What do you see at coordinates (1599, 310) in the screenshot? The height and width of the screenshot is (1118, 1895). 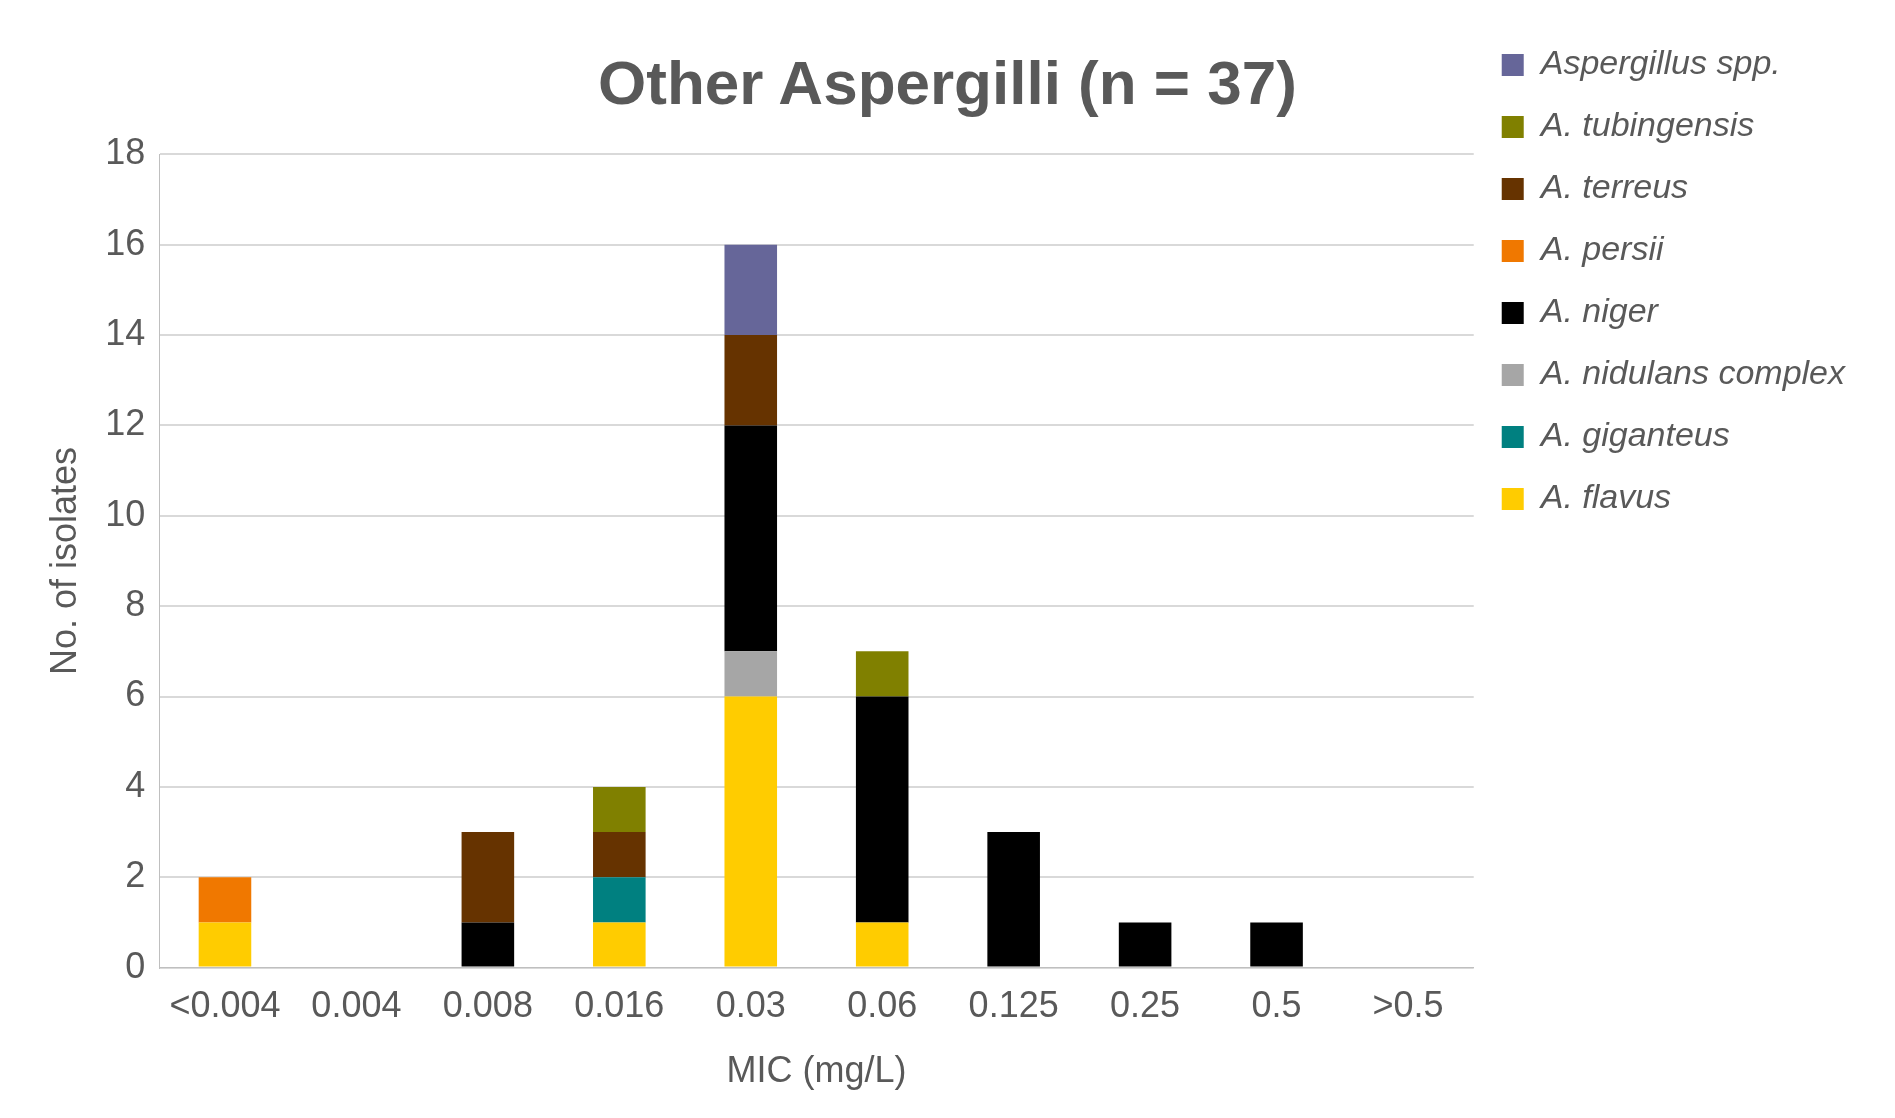 I see `legend-label: A. niger` at bounding box center [1599, 310].